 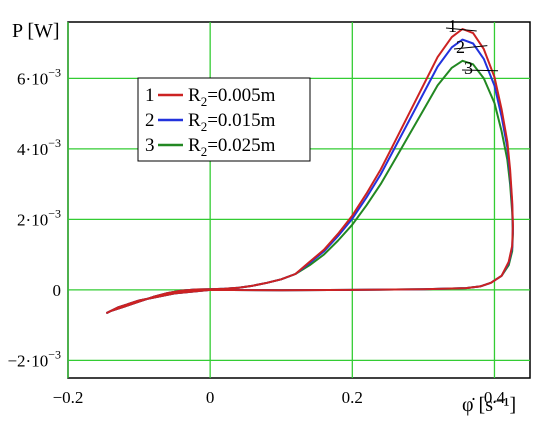 I want to click on y-tick-label: 2·10⁻³, so click(x=39, y=217).